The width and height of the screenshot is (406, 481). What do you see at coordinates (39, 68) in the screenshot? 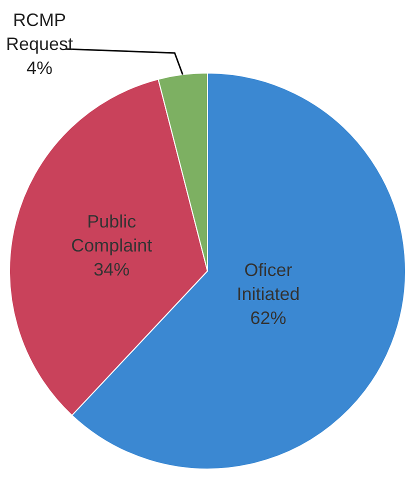
I see `data-label: 4%` at bounding box center [39, 68].